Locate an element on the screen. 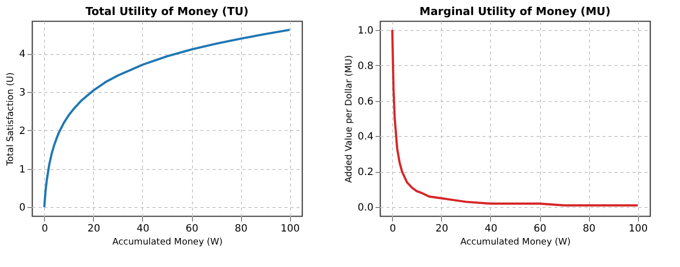 The height and width of the screenshot is (267, 680). y-tick-label: 0.2 is located at coordinates (366, 172).